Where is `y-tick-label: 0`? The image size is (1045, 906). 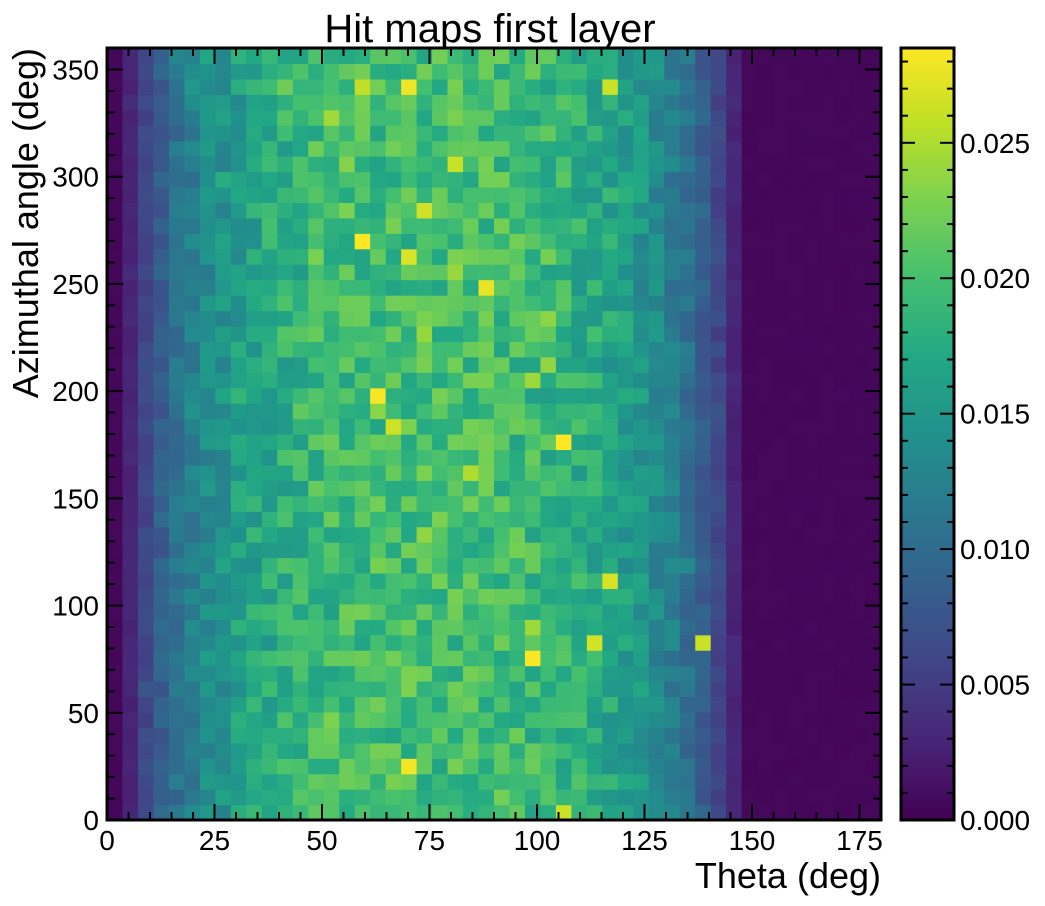 y-tick-label: 0 is located at coordinates (91, 820).